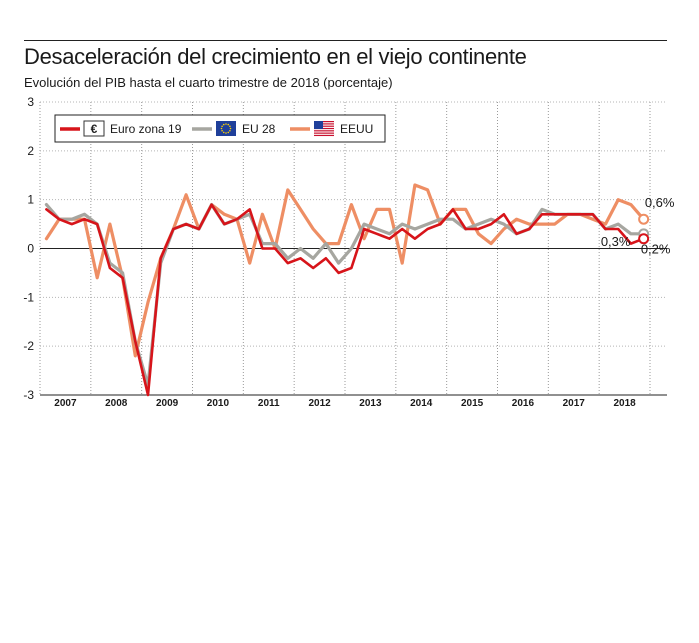 This screenshot has height=643, width=699. What do you see at coordinates (28, 297) in the screenshot?
I see `y-tick-label: -1` at bounding box center [28, 297].